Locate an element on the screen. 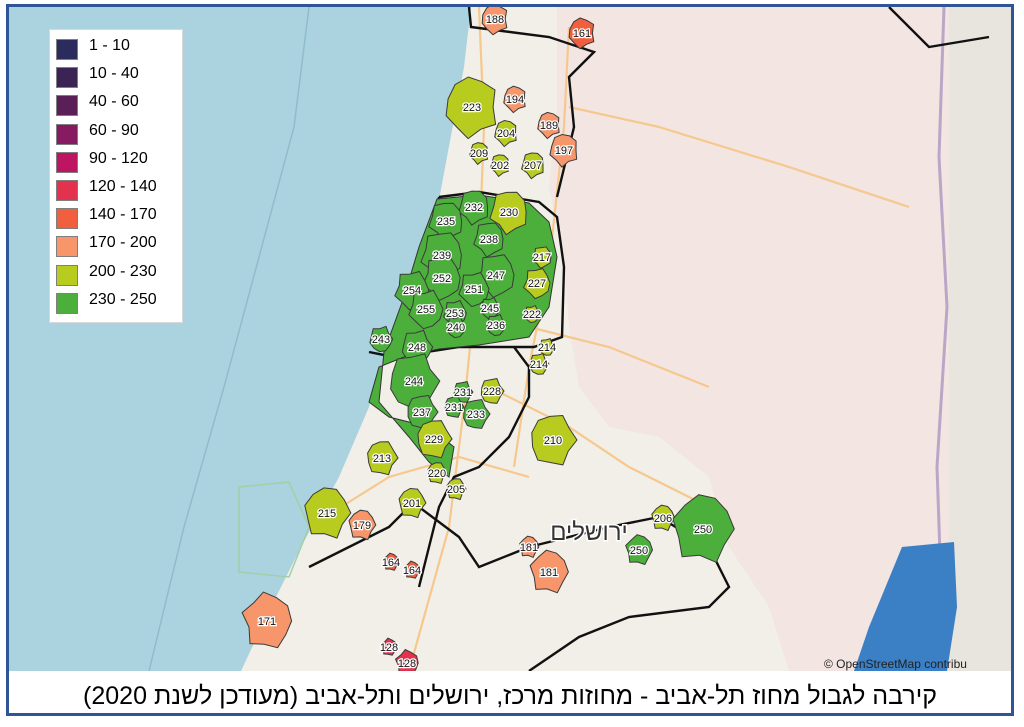 This screenshot has width=1024, height=727. region-value-label: 227 is located at coordinates (537, 284).